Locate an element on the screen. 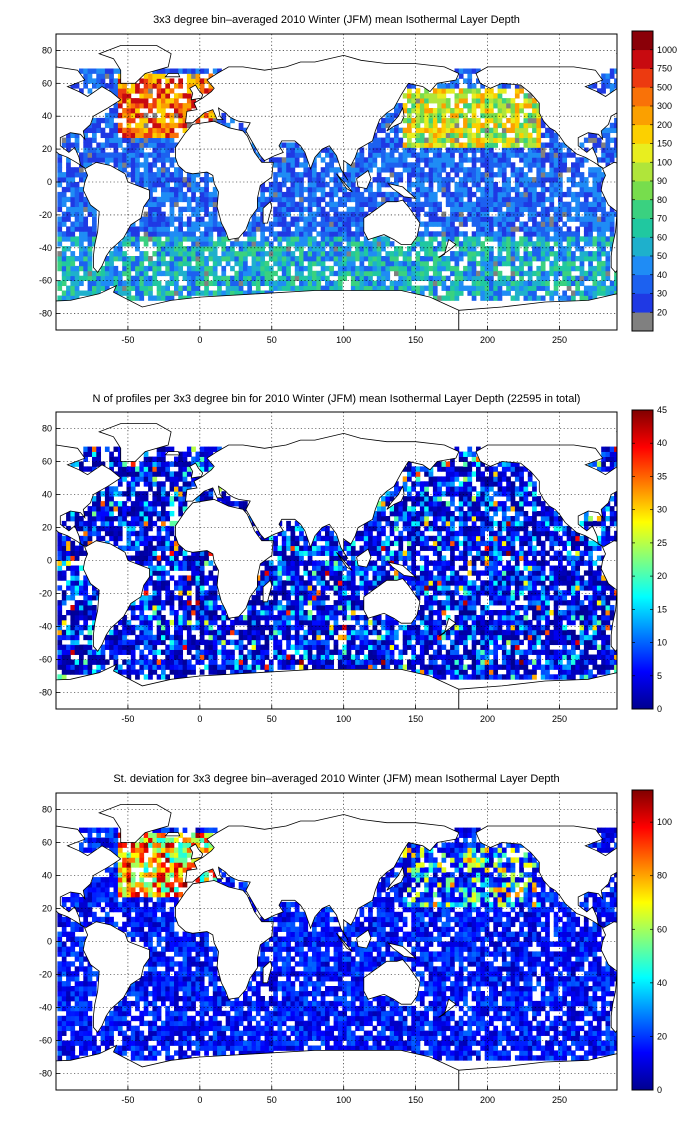 The height and width of the screenshot is (1140, 696). colorbar-swatch is located at coordinates (642, 209).